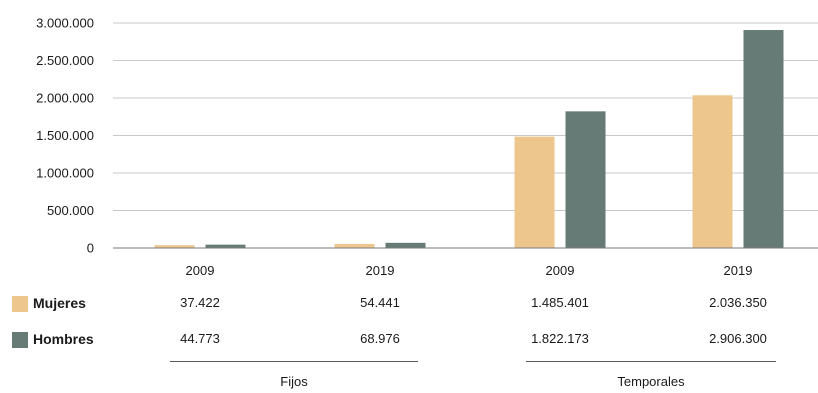  What do you see at coordinates (65, 60) in the screenshot?
I see `y-tick-label: 2.500.000` at bounding box center [65, 60].